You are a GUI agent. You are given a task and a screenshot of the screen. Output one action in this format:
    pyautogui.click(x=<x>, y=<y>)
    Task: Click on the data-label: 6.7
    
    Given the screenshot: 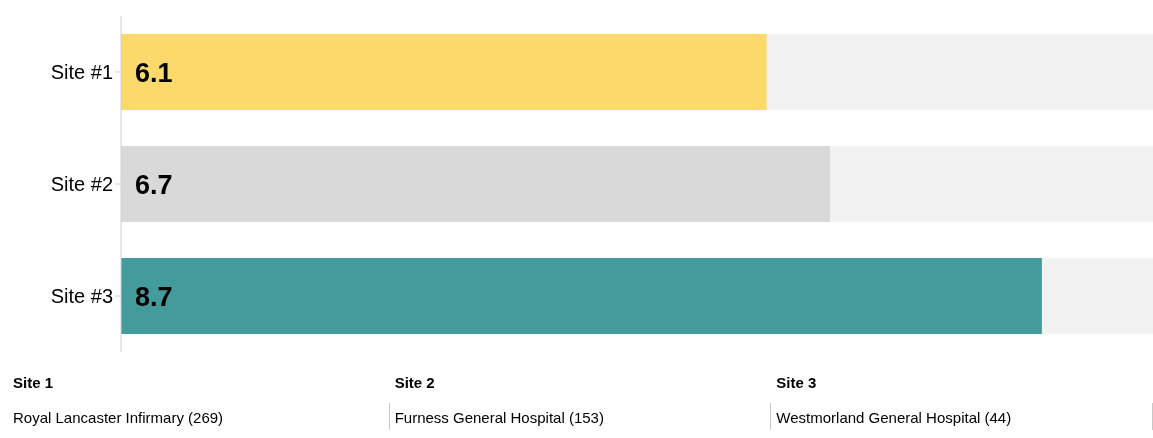 What is the action you would take?
    pyautogui.click(x=154, y=184)
    